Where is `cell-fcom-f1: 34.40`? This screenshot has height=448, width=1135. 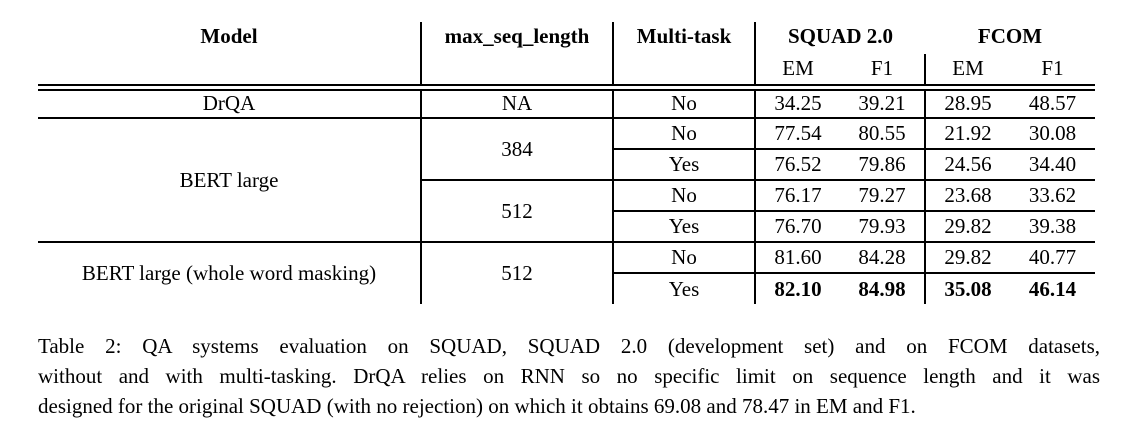 cell-fcom-f1: 34.40 is located at coordinates (1052, 165).